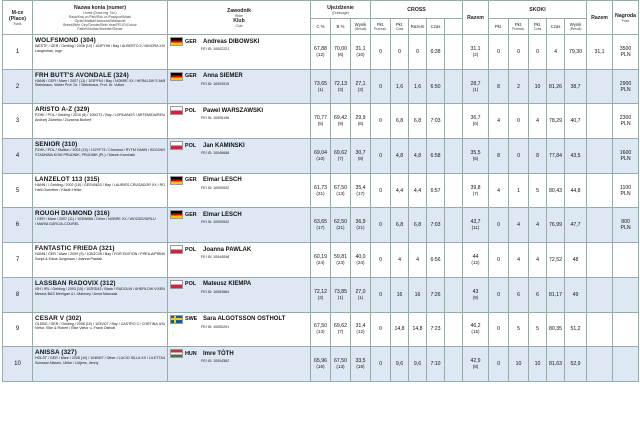 The image size is (640, 445). Describe the element at coordinates (320, 260) in the screenshot. I see `dressage-c: 60,19 (24)` at that location.